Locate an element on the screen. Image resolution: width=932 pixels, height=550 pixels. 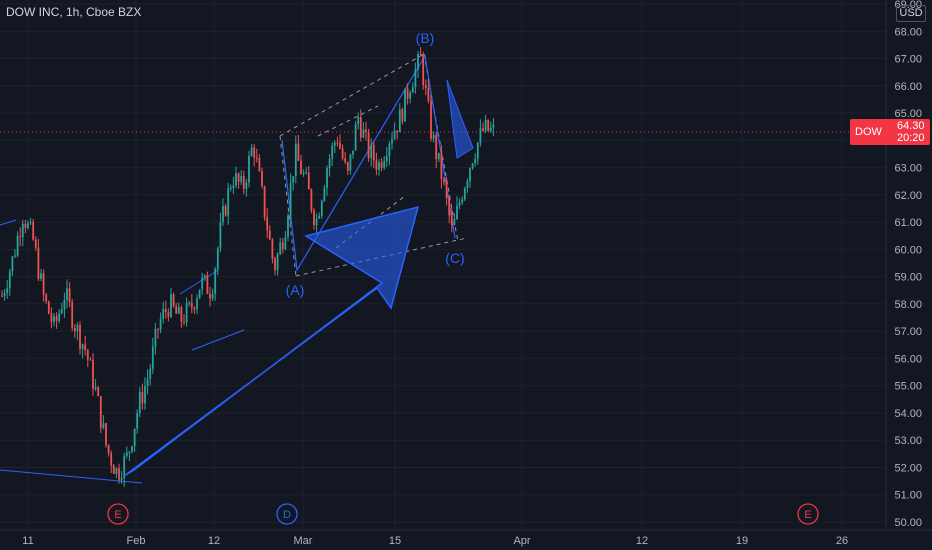
price-tick-label: 65.00 is located at coordinates (908, 114).